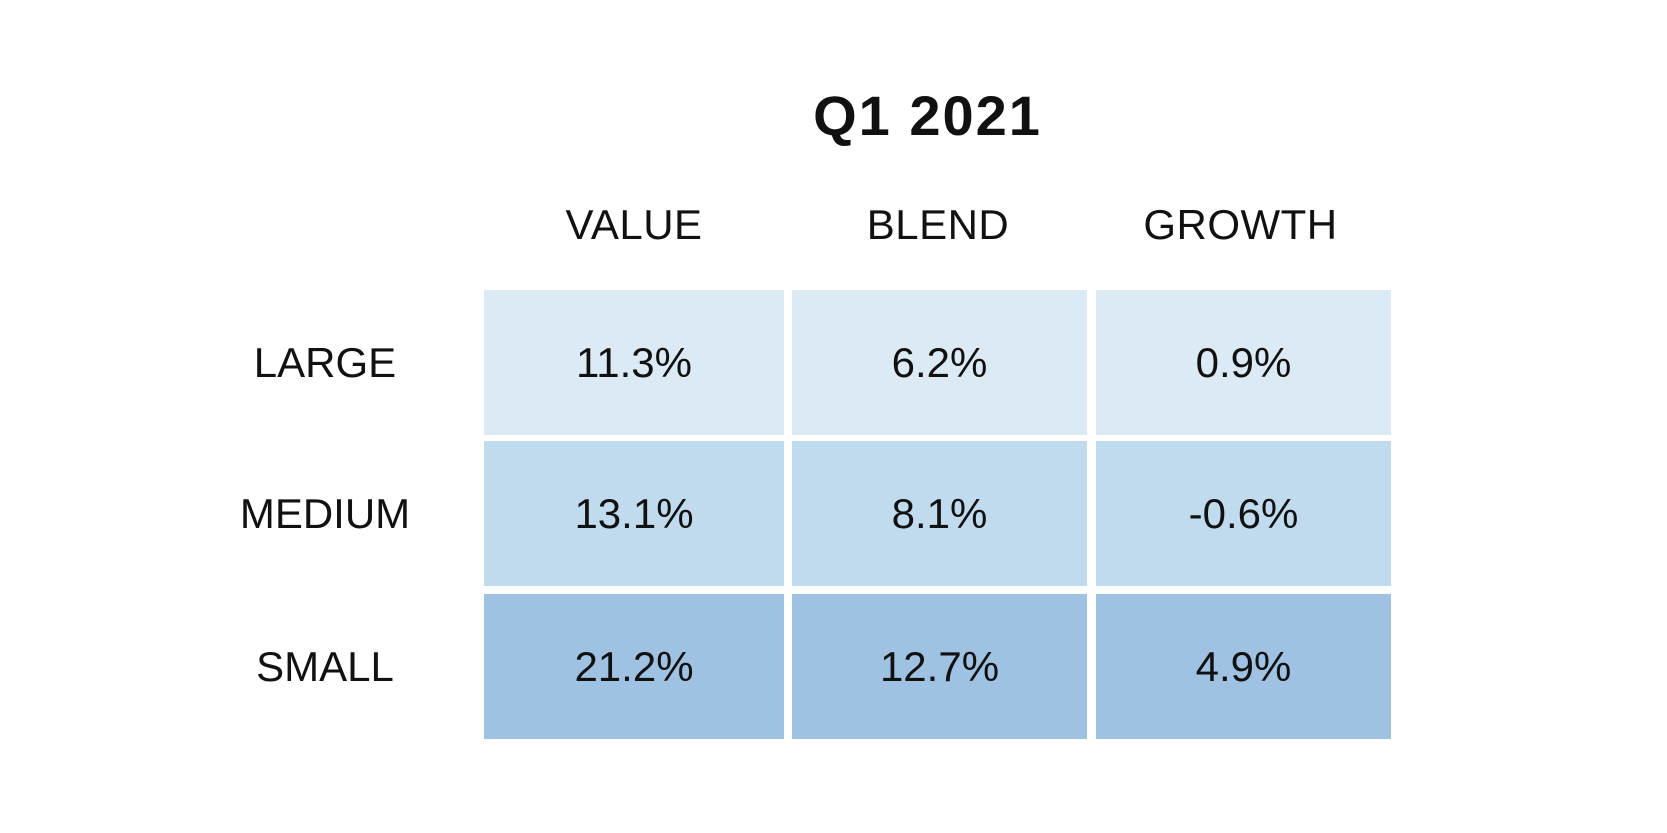 The width and height of the screenshot is (1667, 833). I want to click on heatmap-cell: 6.2%, so click(939, 362).